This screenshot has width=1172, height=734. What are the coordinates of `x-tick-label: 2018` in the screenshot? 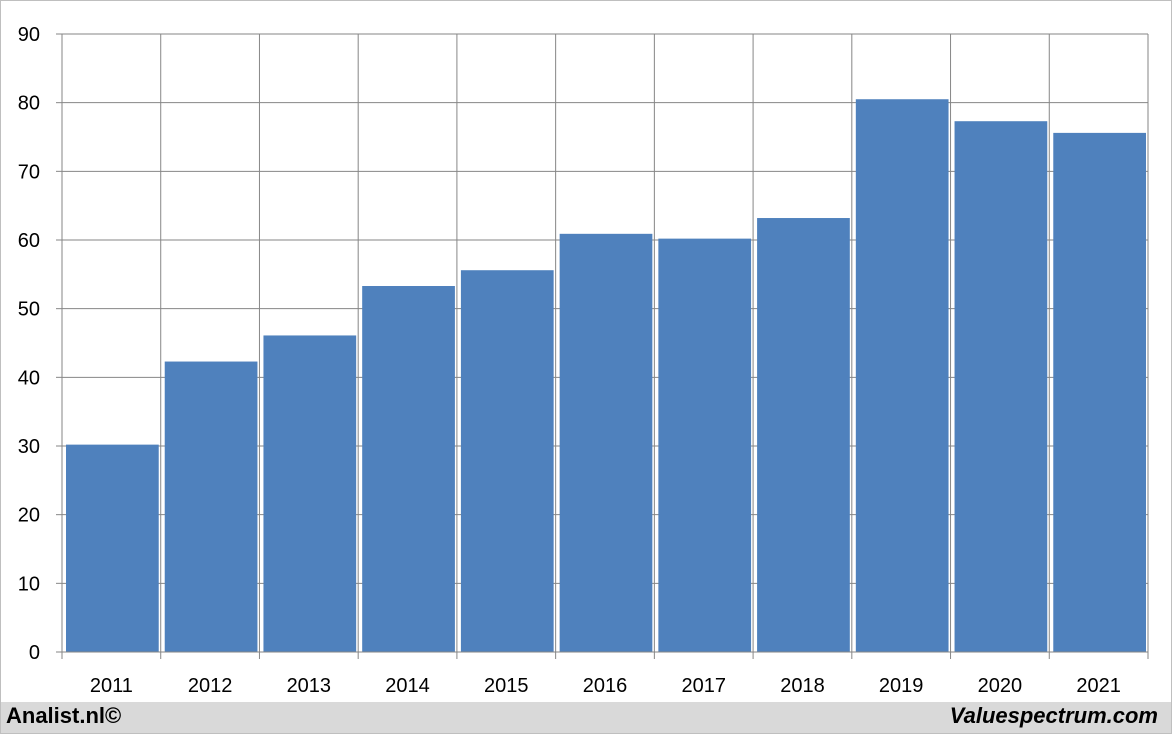 It's located at (802, 686).